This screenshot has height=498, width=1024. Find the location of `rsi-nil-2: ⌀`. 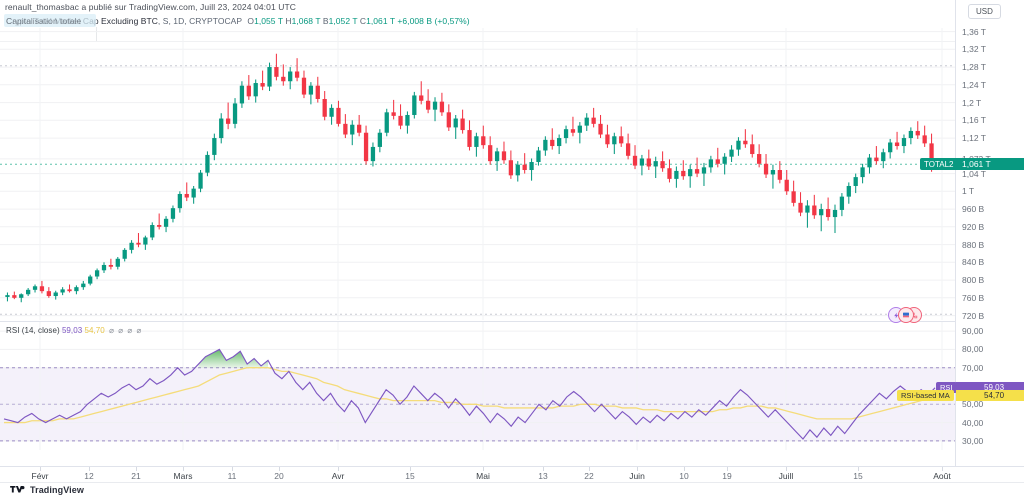

rsi-nil-2: ⌀ is located at coordinates (121, 330).